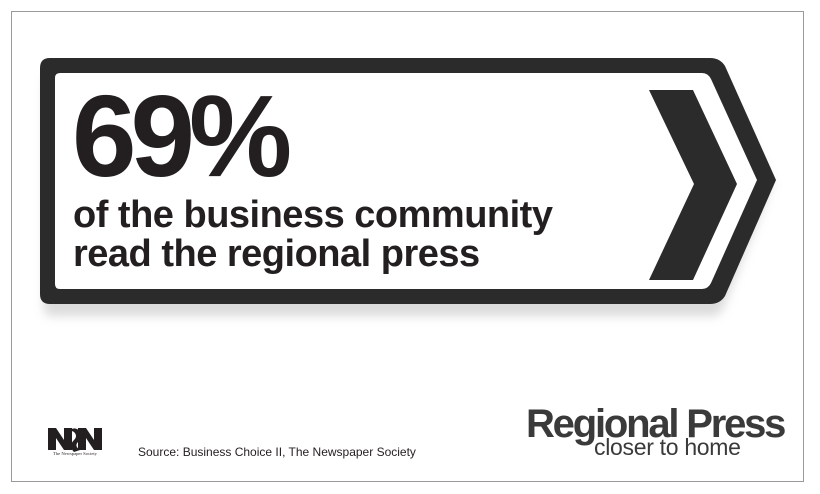 The image size is (820, 494). Describe the element at coordinates (667, 447) in the screenshot. I see `brand-tagline: closer to home` at that location.